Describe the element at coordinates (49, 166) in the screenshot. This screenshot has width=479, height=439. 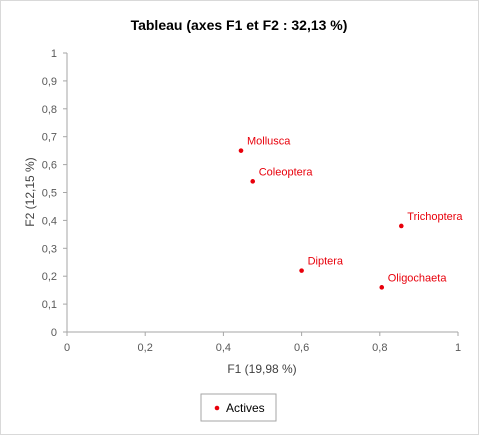
I see `y-tick-label: 0,6` at that location.